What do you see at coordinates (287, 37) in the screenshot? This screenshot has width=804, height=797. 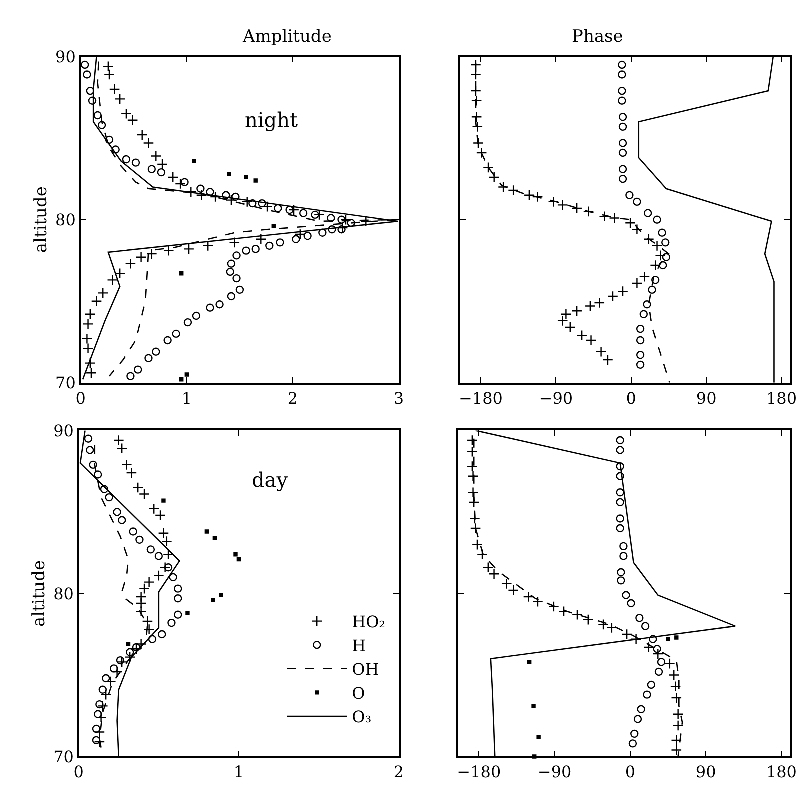 I see `chart-title: Amplitude` at bounding box center [287, 37].